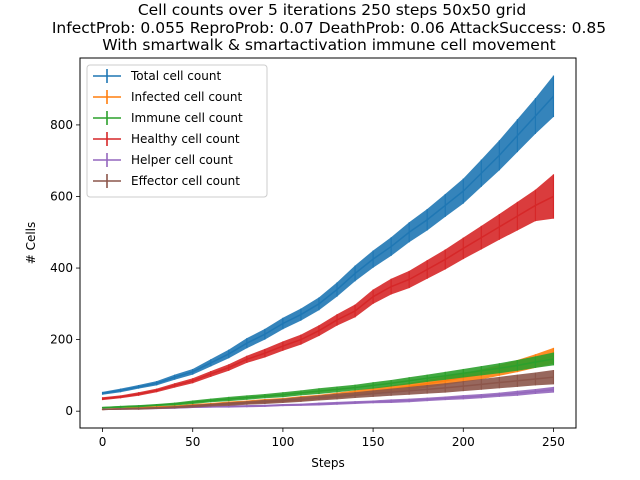  I want to click on legend-item: Immune cell count, so click(168, 118).